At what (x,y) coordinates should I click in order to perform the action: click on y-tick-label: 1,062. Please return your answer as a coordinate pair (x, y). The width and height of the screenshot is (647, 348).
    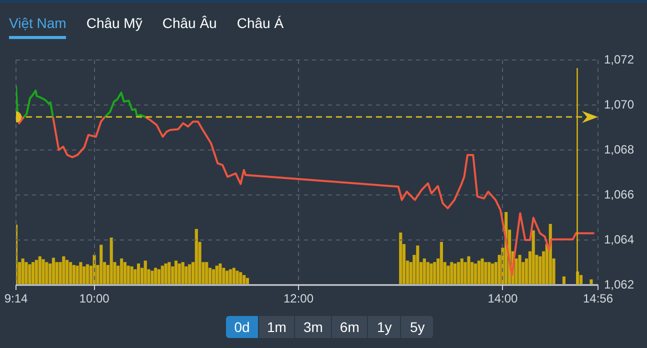
    Looking at the image, I should click on (619, 284).